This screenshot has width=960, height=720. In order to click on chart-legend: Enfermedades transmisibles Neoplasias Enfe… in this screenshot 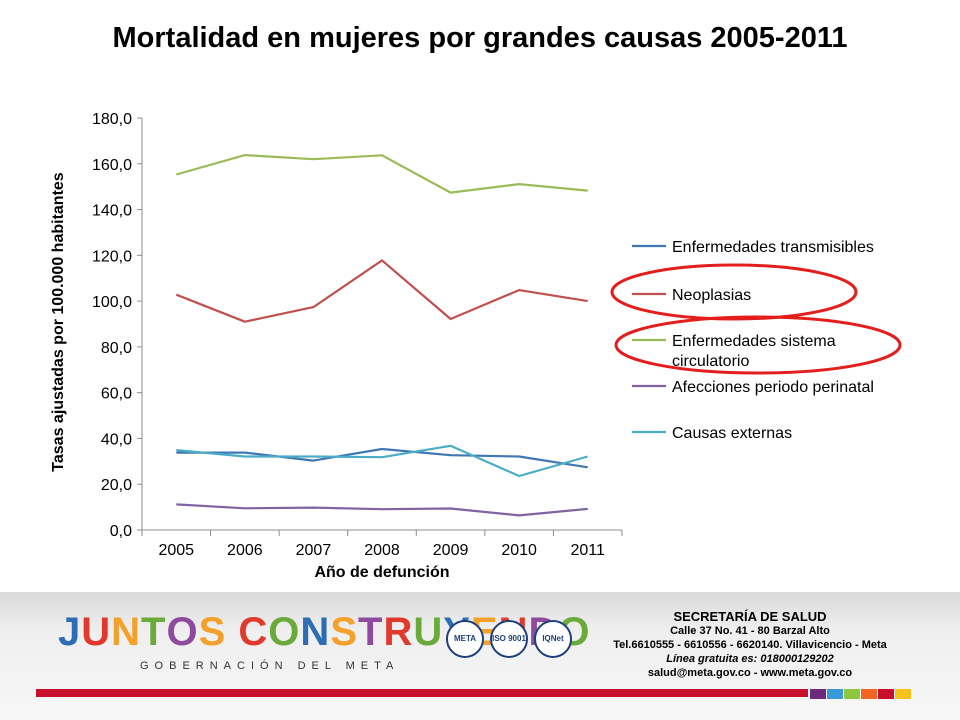, I will do `click(753, 340)`.